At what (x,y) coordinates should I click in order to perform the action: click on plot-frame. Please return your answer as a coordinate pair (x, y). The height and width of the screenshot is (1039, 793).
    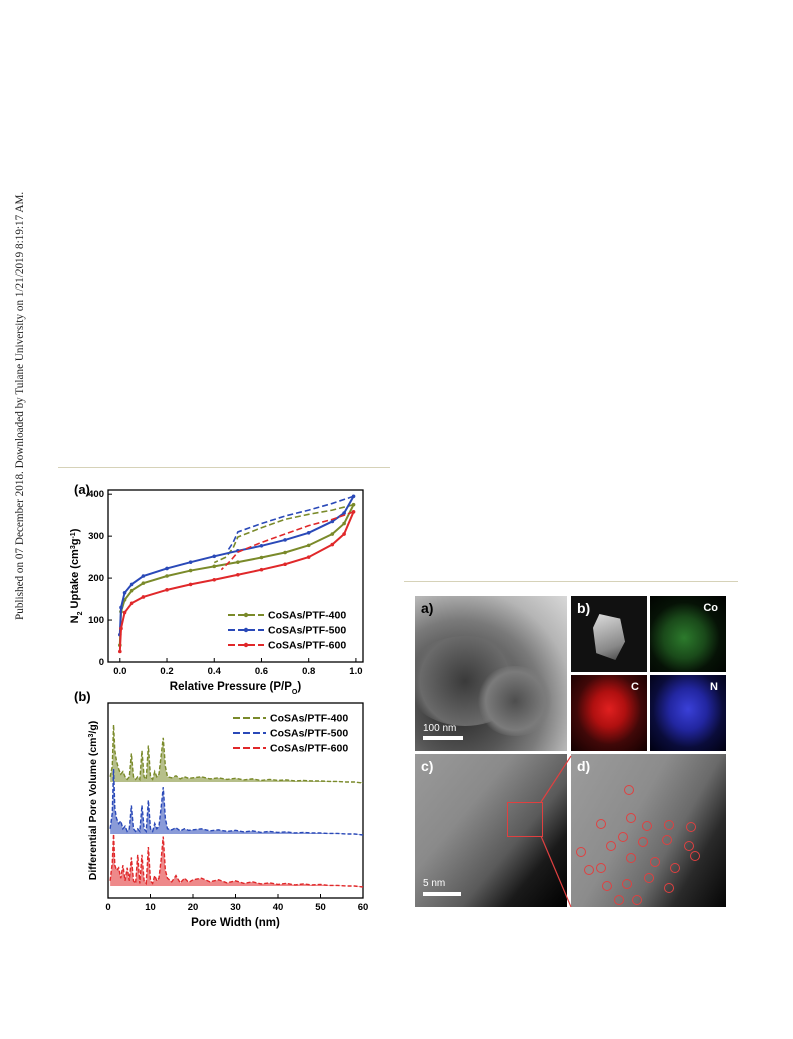
    Looking at the image, I should click on (235, 576).